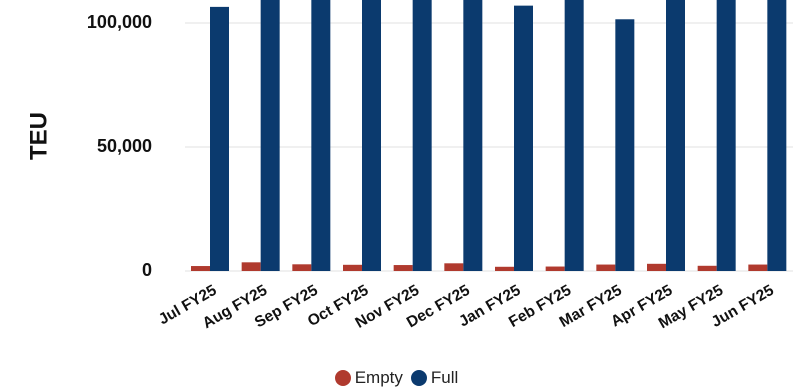 The width and height of the screenshot is (793, 392). I want to click on y-tick-label: 0, so click(147, 270).